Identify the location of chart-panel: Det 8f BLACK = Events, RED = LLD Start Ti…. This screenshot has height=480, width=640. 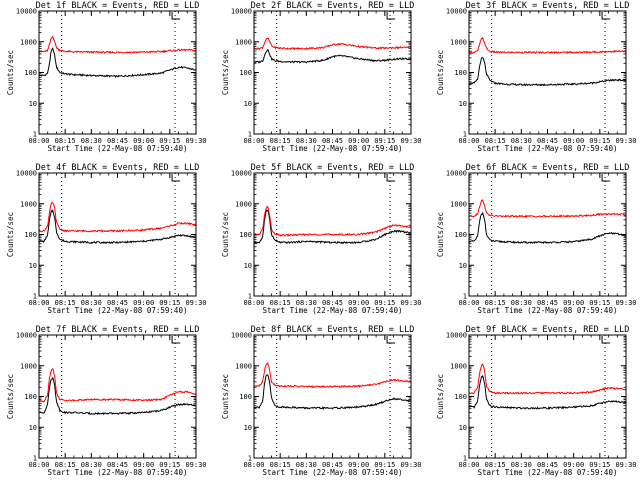
(321, 401).